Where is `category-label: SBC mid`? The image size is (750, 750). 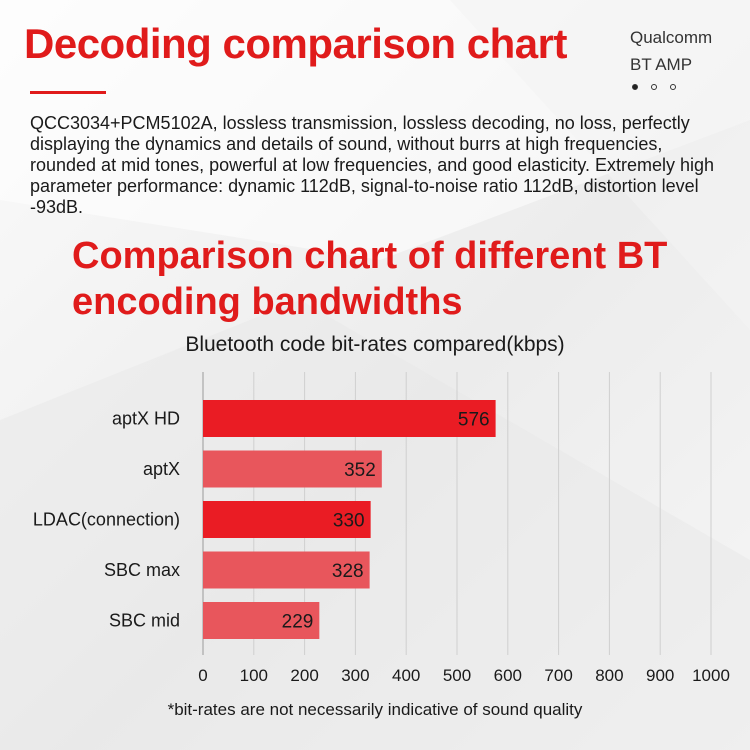 category-label: SBC mid is located at coordinates (144, 621).